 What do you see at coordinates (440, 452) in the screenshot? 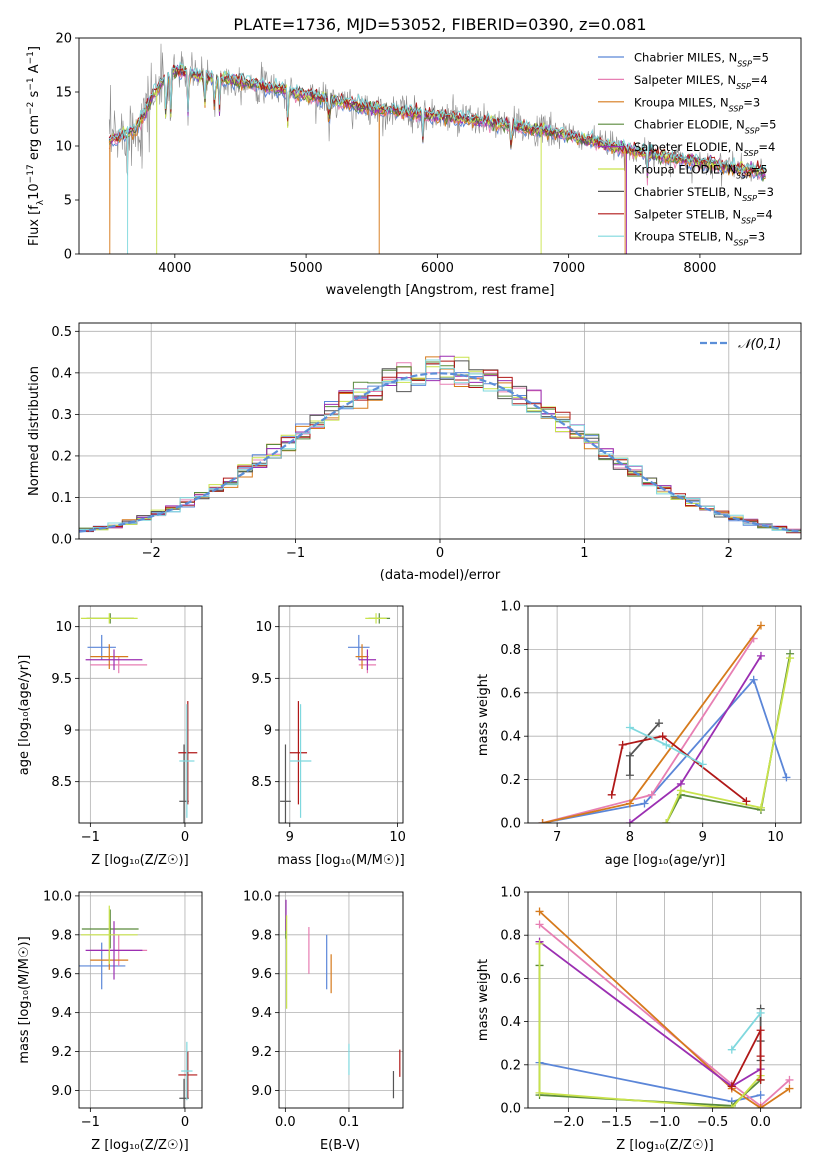
I see `normal-curve` at bounding box center [440, 452].